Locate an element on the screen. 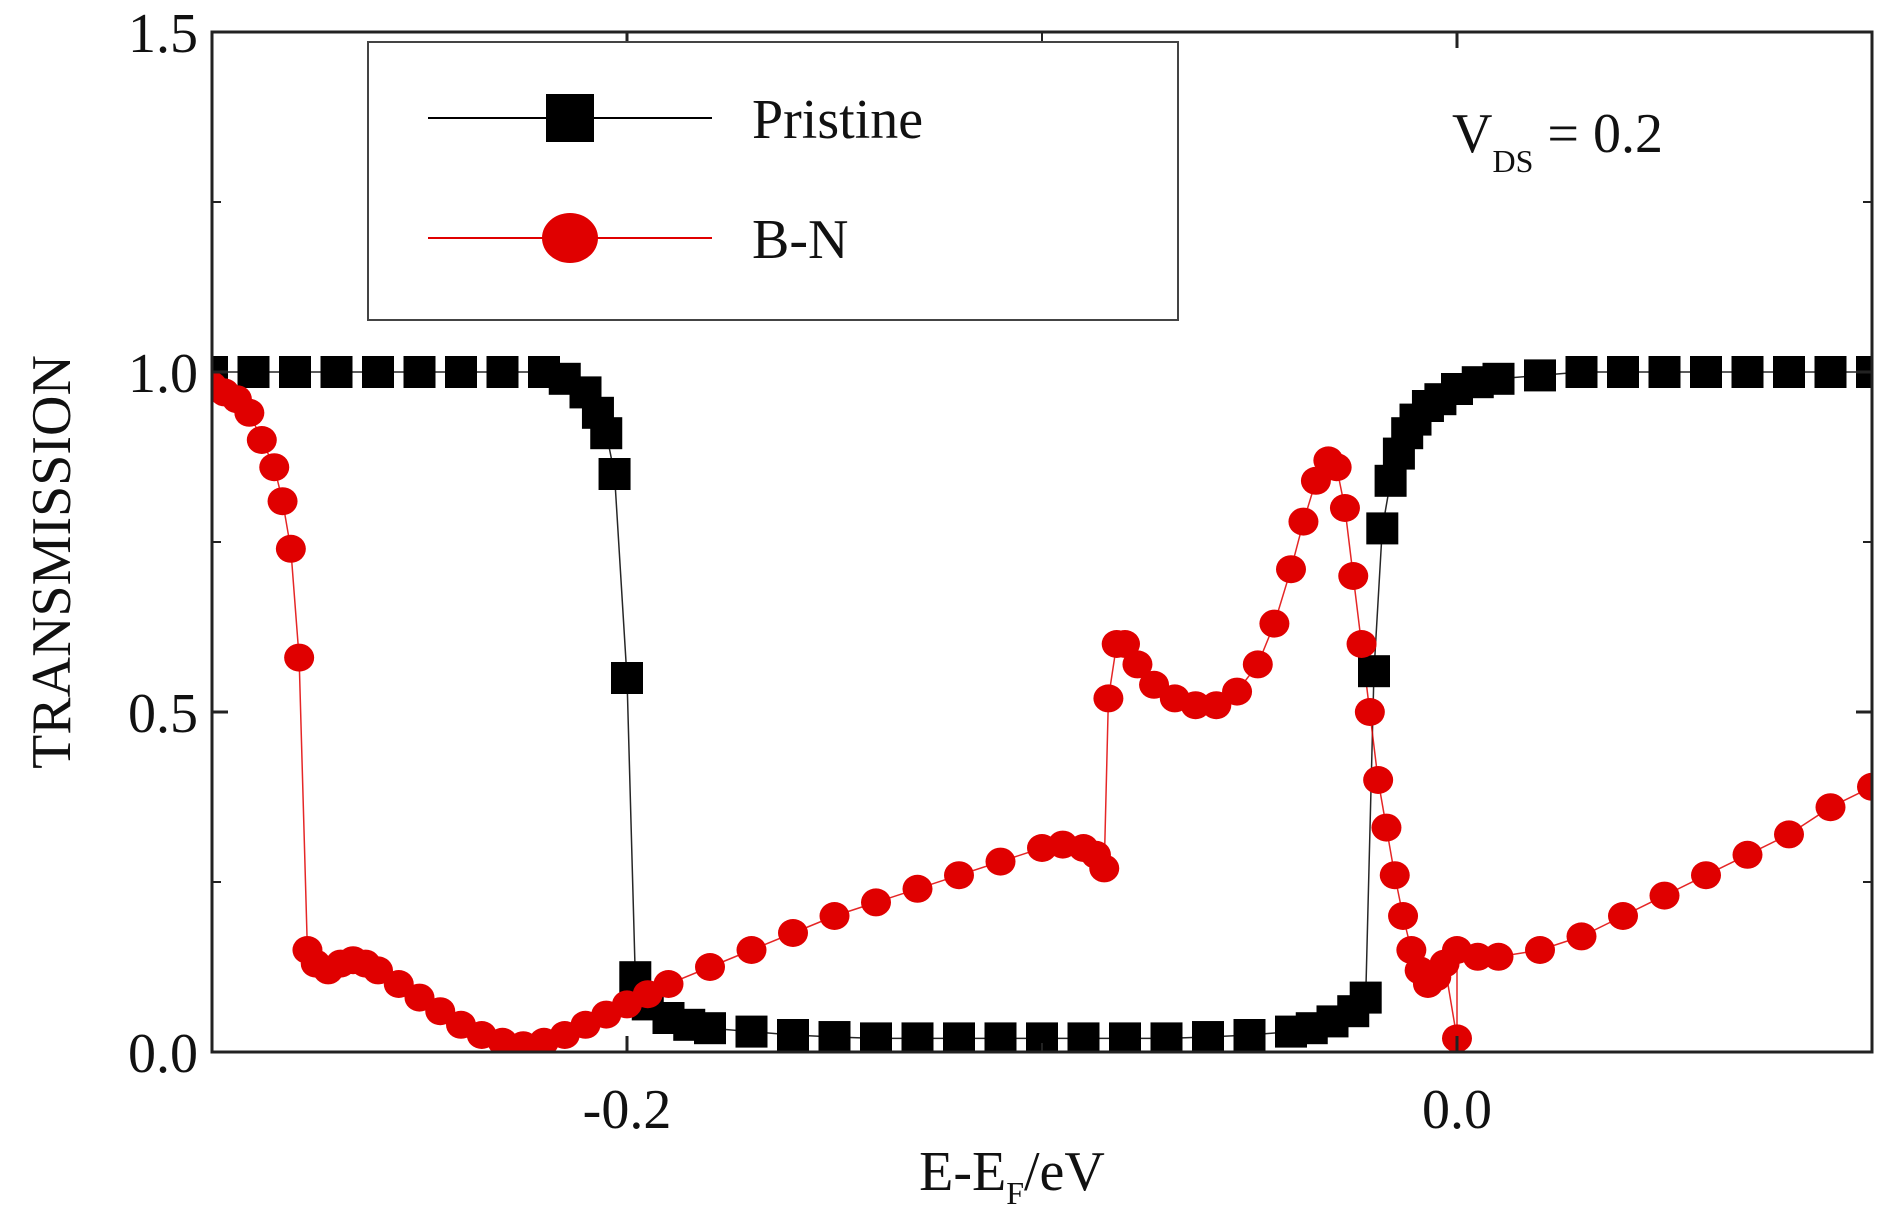  y-tick-label: 0.0 is located at coordinates (163, 1054).